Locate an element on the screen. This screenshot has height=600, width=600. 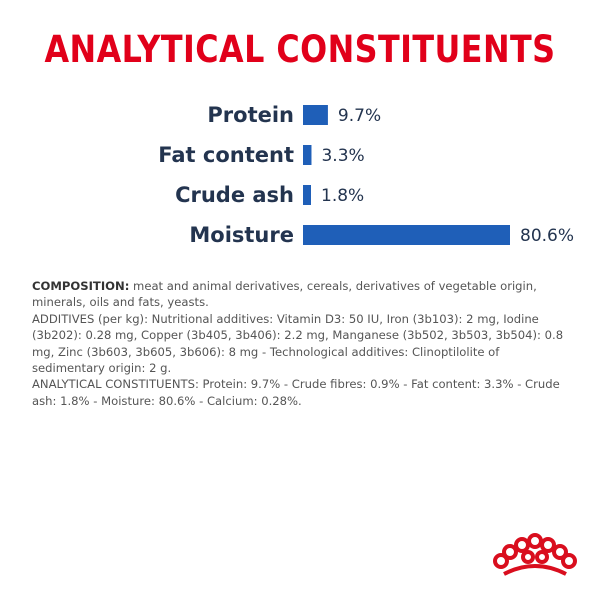
category-label: Protein is located at coordinates (250, 115).